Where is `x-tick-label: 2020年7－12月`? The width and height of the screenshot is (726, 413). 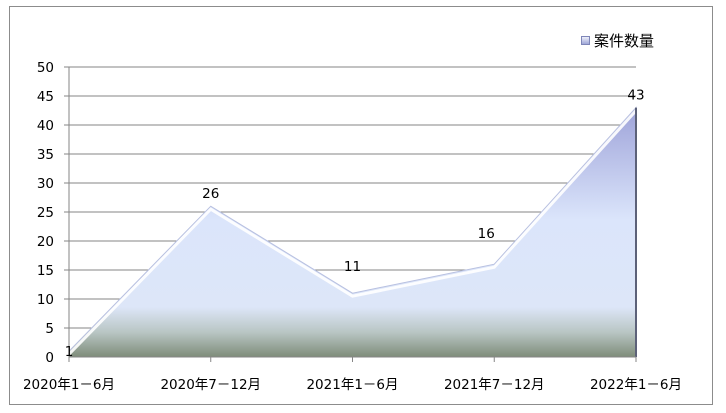
x-tick-label: 2020年7－12月 is located at coordinates (210, 385).